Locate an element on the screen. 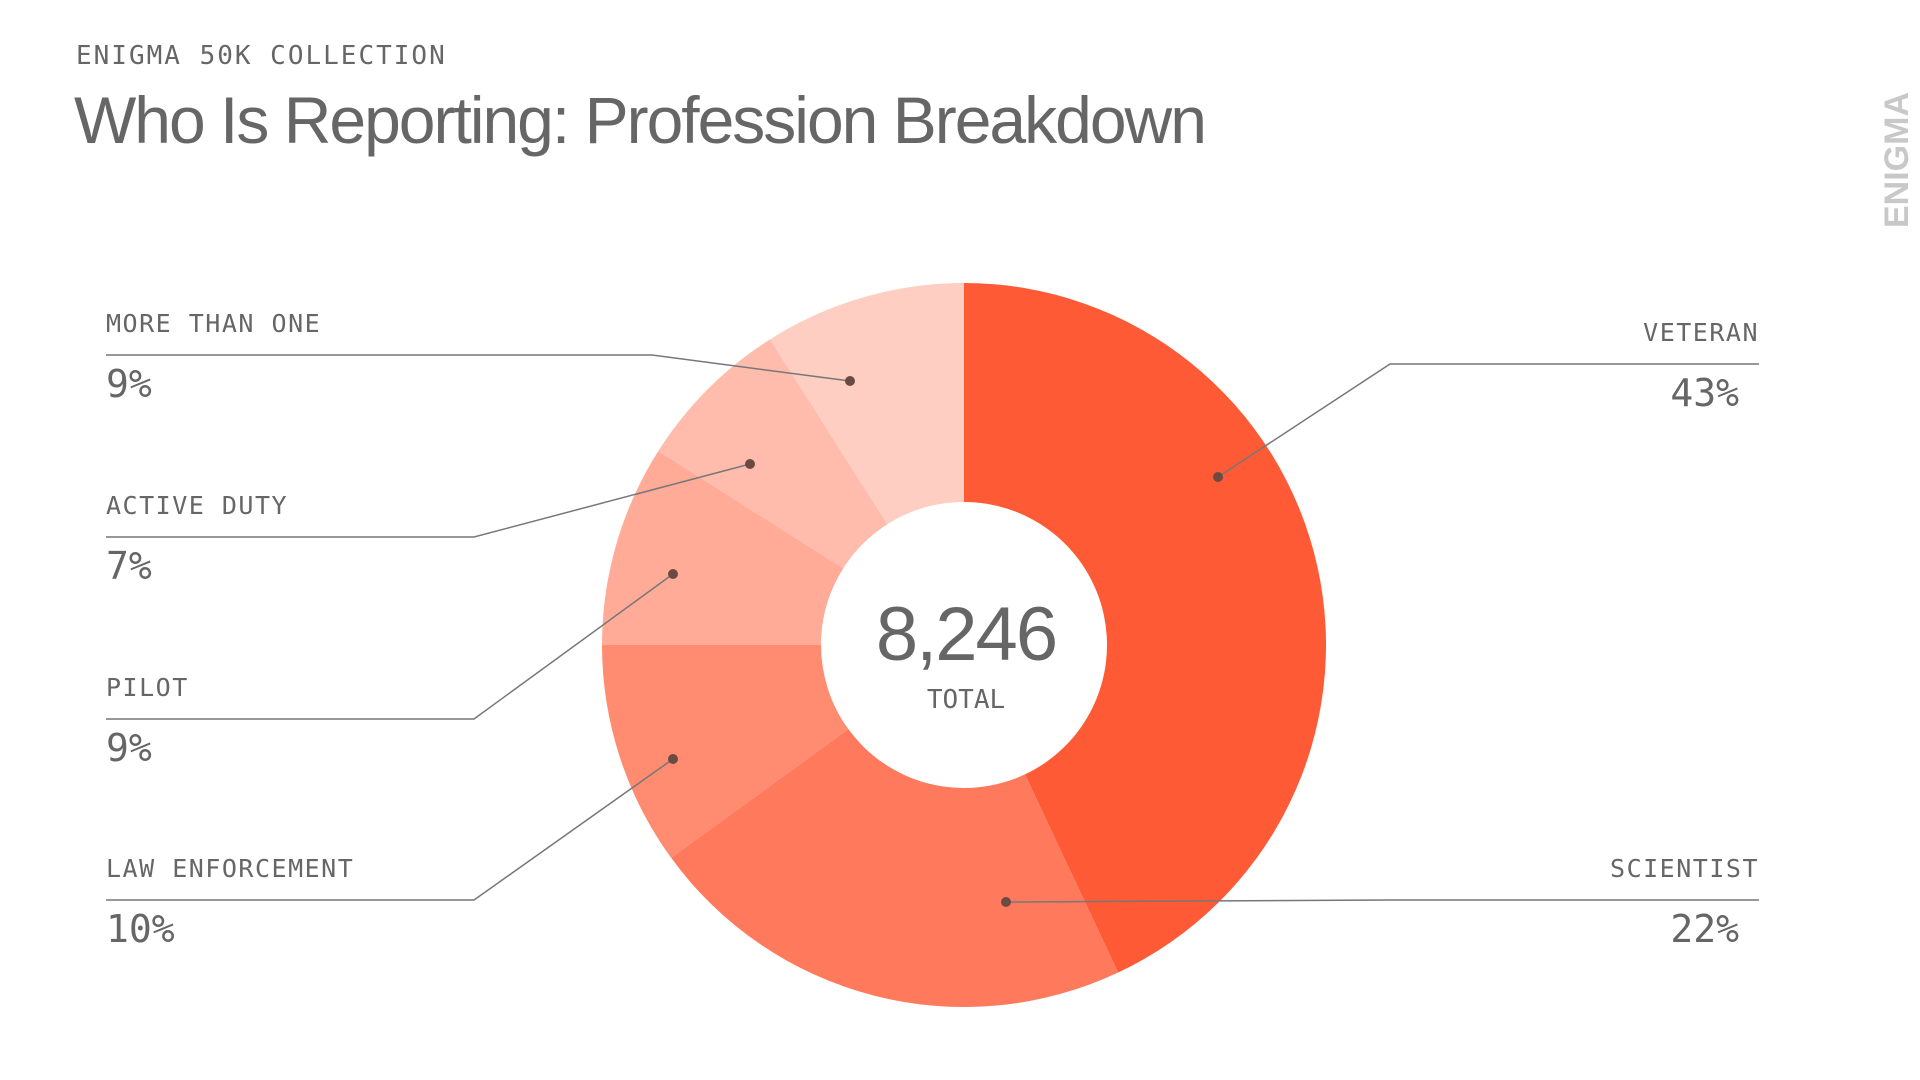 The height and width of the screenshot is (1080, 1920). total-label: TOTAL is located at coordinates (966, 700).